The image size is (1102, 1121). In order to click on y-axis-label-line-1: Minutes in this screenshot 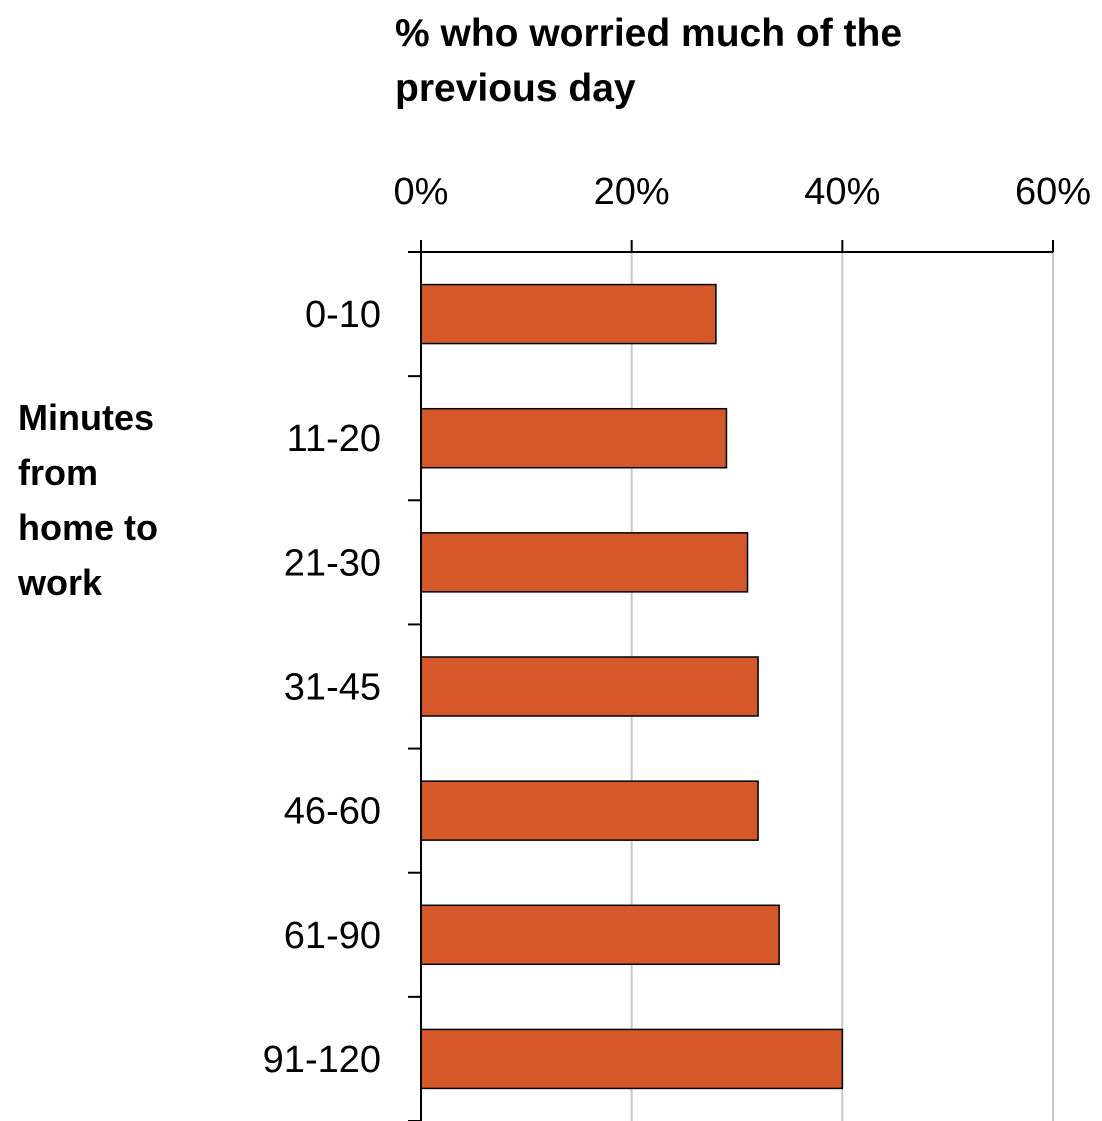, I will do `click(86, 417)`.